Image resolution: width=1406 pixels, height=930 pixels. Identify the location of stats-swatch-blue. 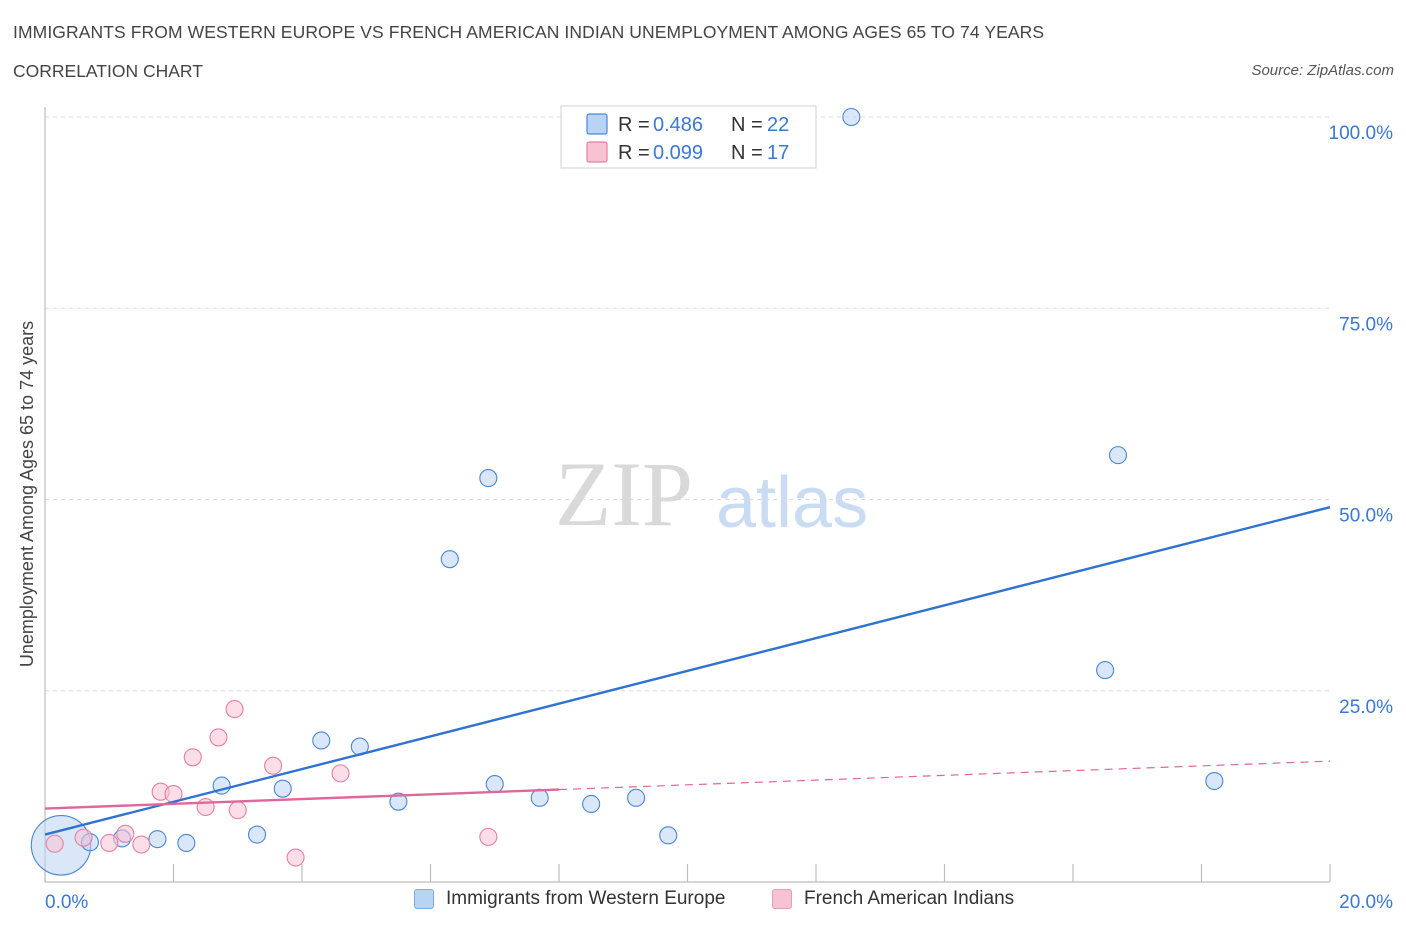
(597, 124).